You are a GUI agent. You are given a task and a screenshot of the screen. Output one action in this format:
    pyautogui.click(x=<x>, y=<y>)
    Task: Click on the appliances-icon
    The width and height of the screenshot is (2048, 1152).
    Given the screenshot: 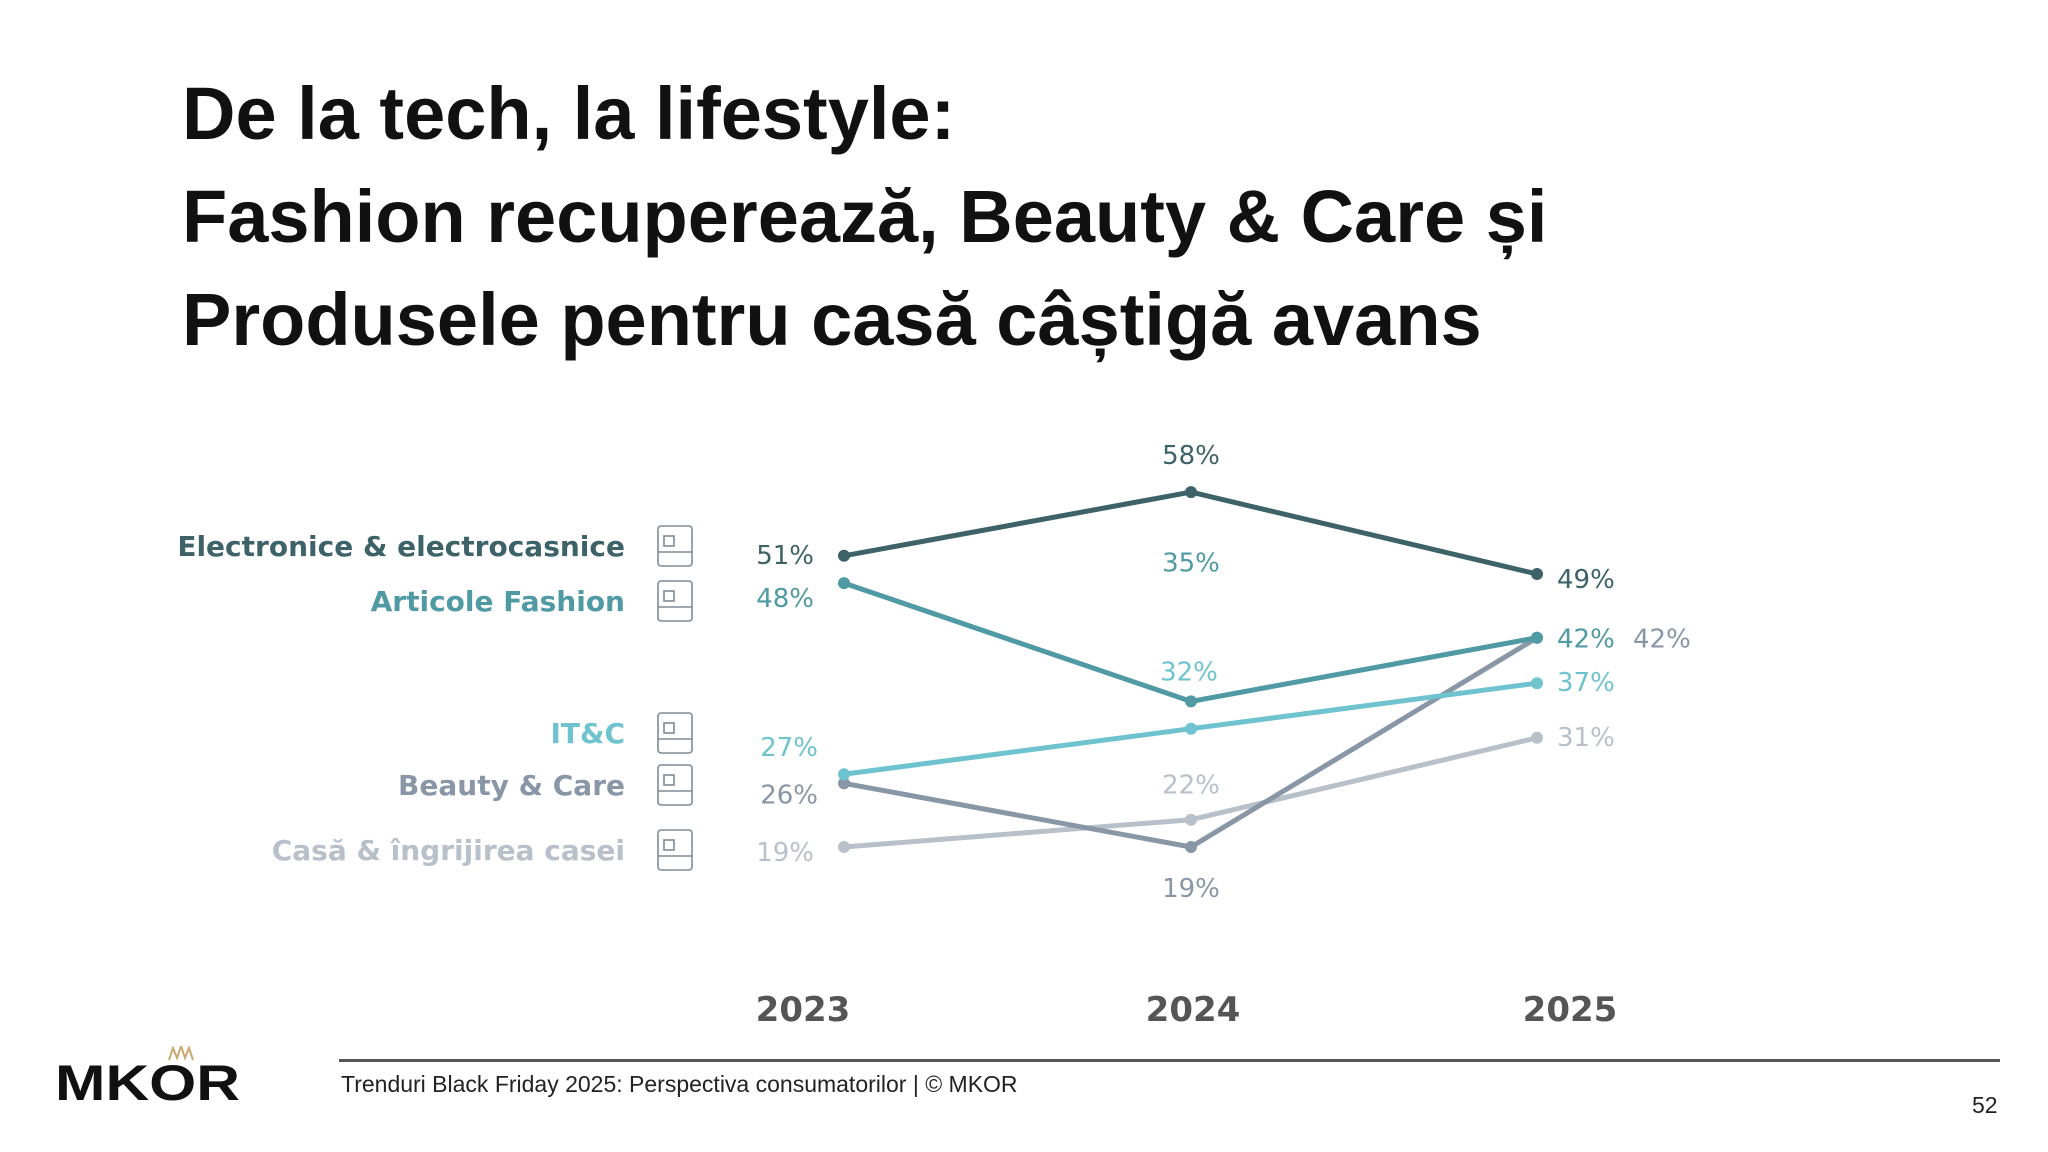 What is the action you would take?
    pyautogui.click(x=675, y=546)
    